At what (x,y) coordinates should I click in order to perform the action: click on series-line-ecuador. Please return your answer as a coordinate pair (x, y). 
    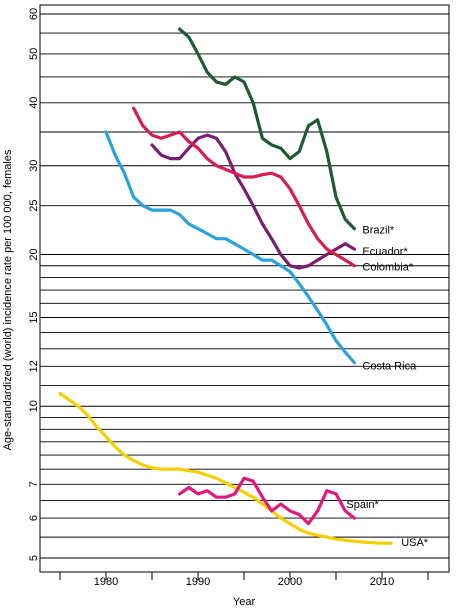
    Looking at the image, I should click on (253, 201).